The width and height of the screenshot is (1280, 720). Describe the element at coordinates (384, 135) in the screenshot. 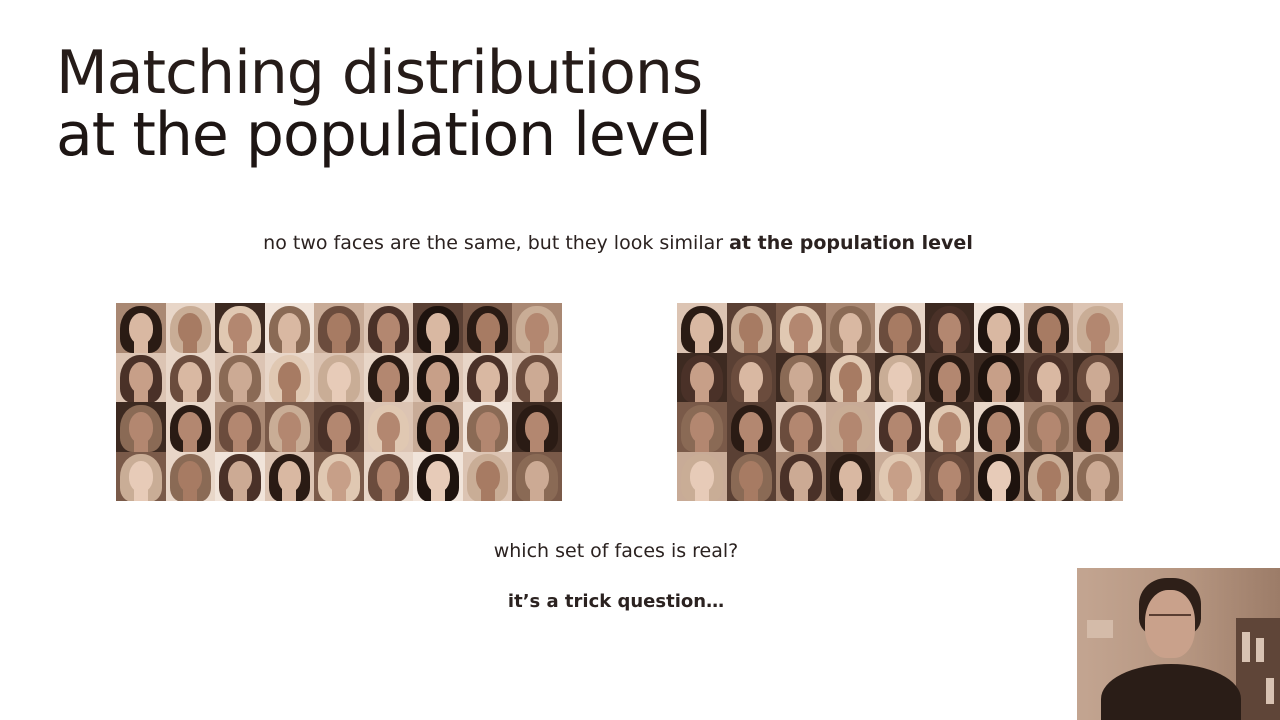

I see `slide-title-line-2: at the population level` at that location.